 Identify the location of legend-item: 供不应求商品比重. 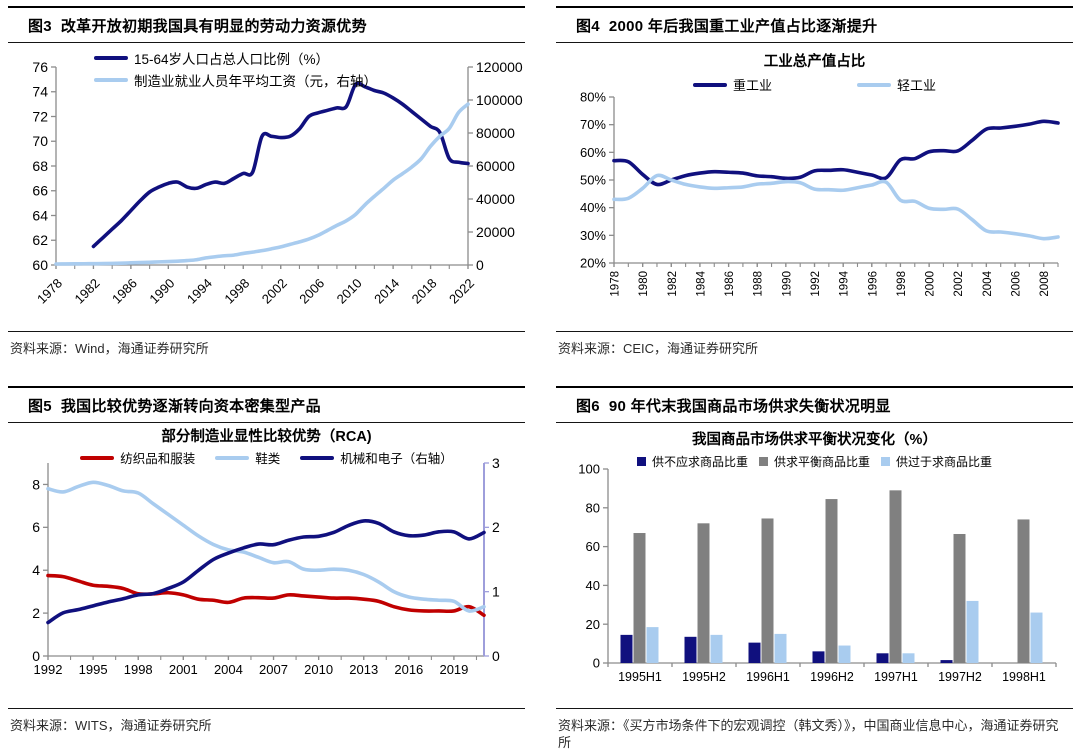
(692, 461).